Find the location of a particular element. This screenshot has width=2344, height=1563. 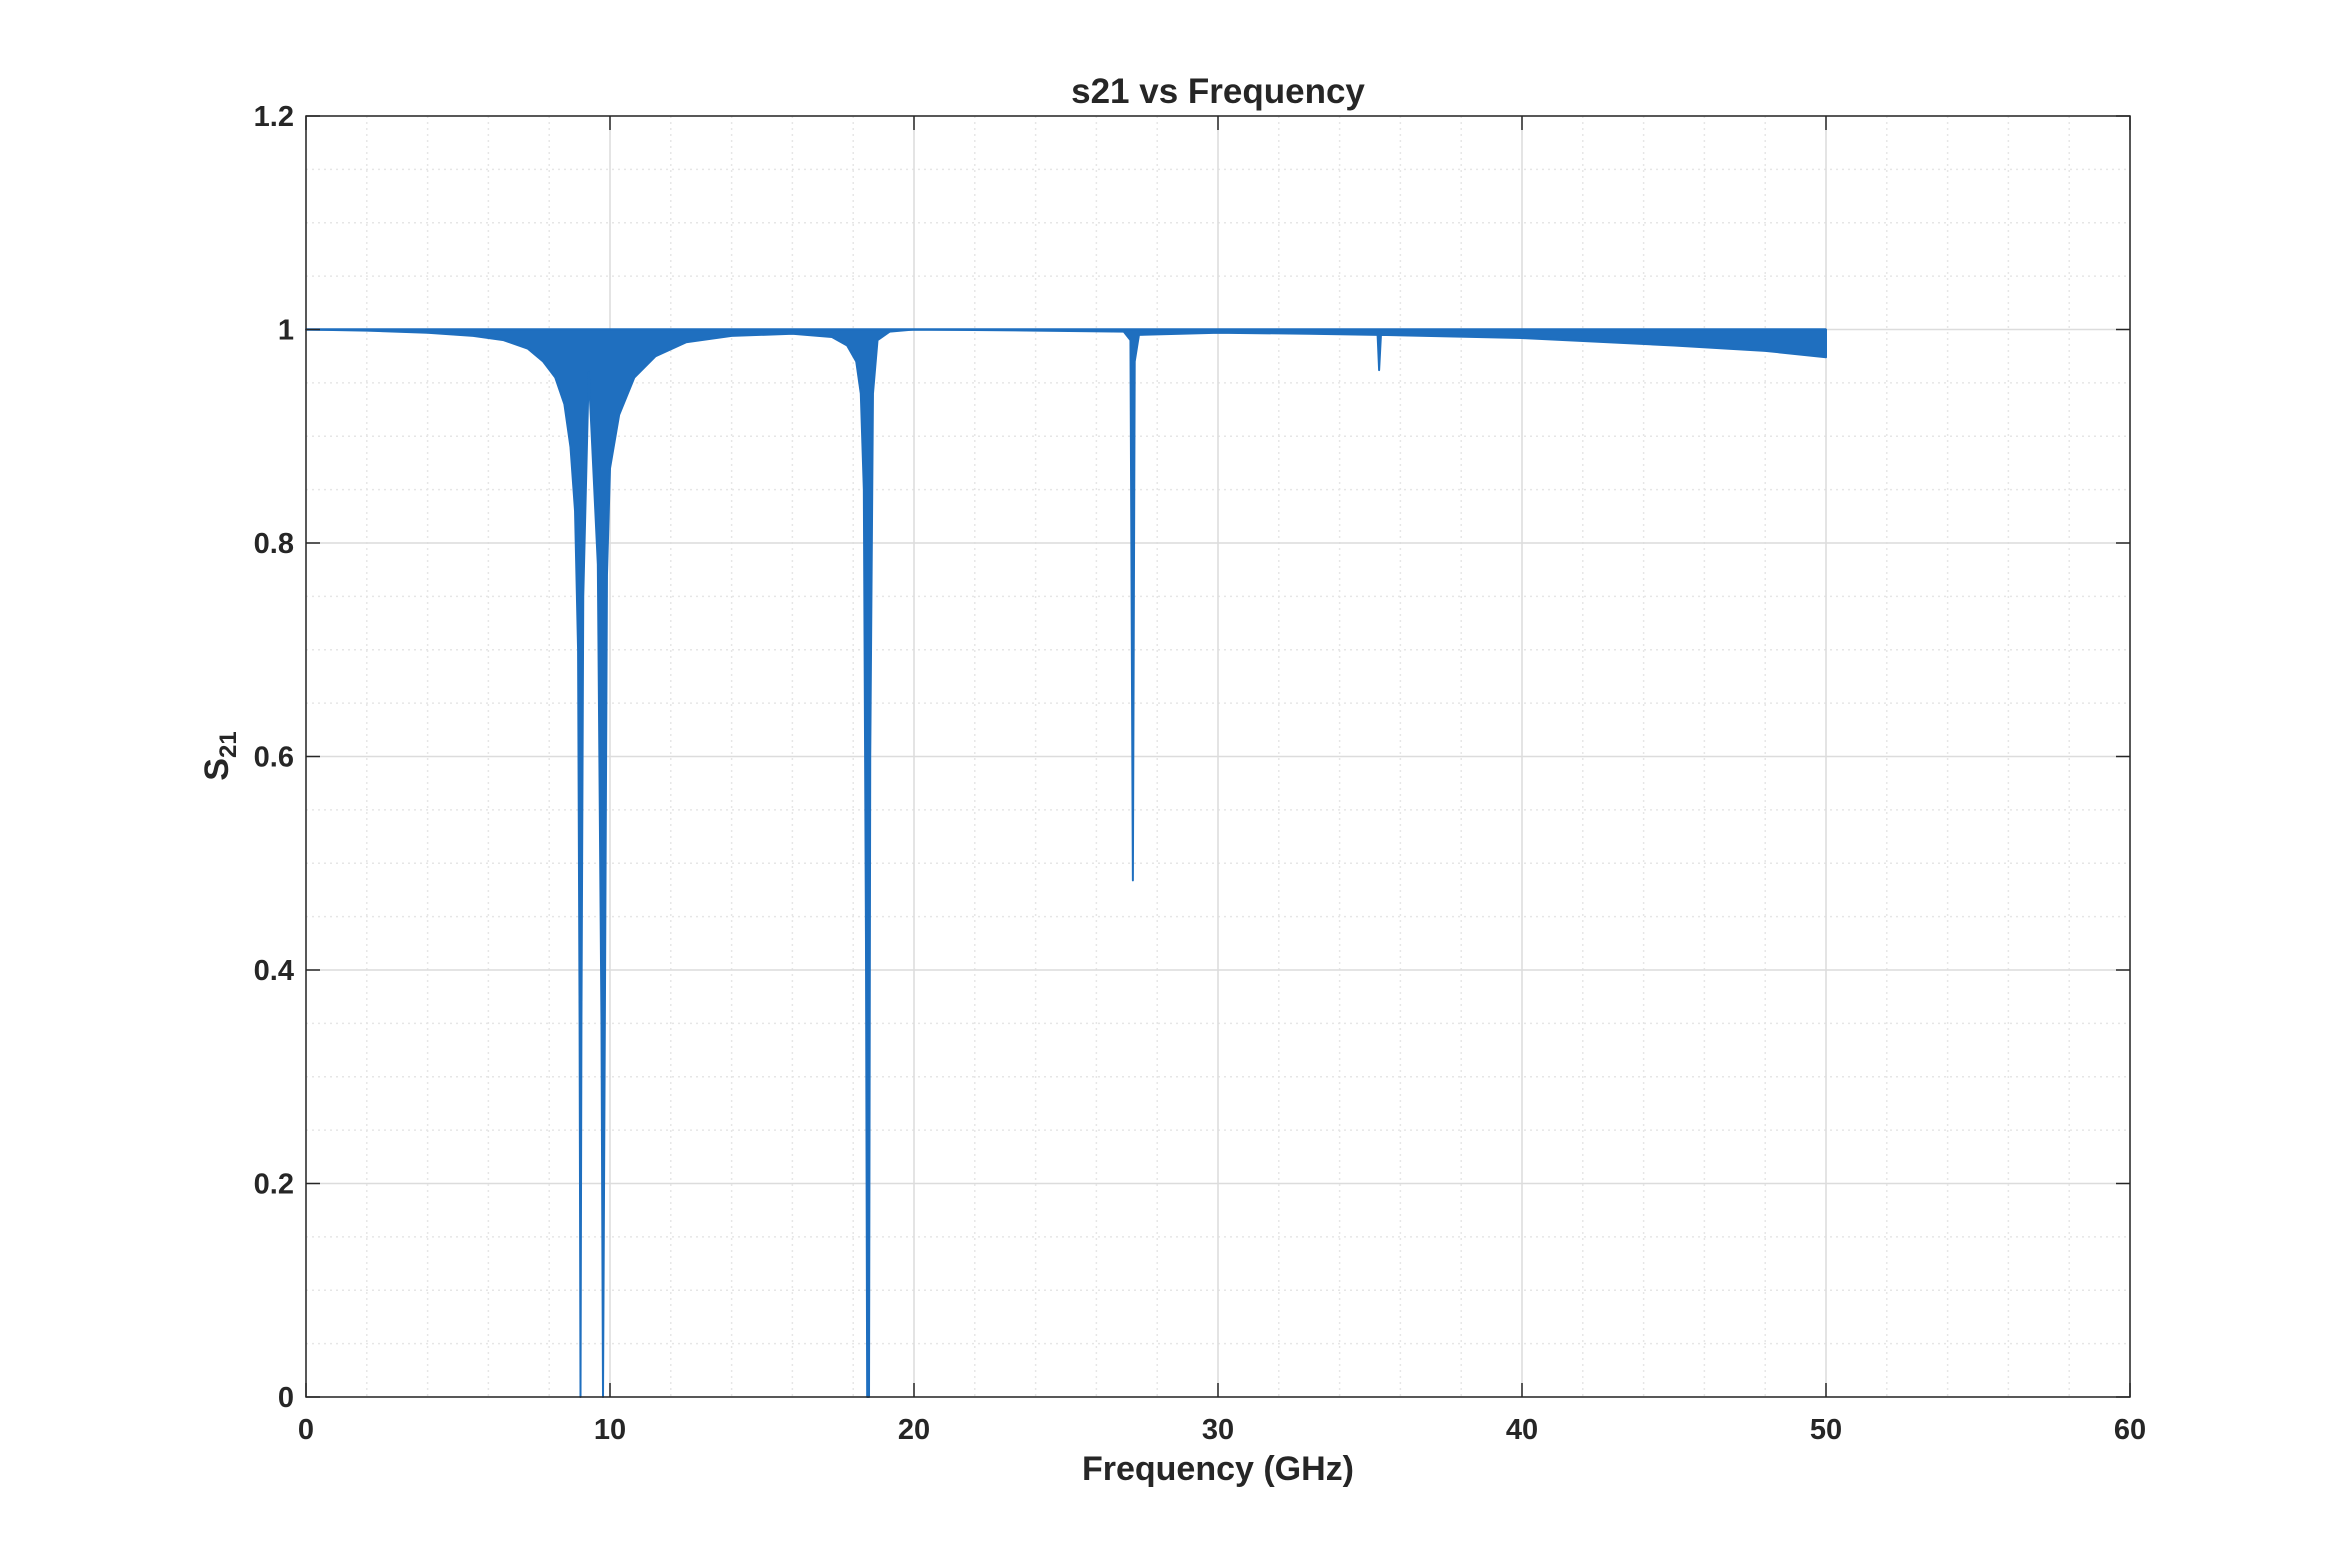

y-tick-label: 0 is located at coordinates (286, 1398).